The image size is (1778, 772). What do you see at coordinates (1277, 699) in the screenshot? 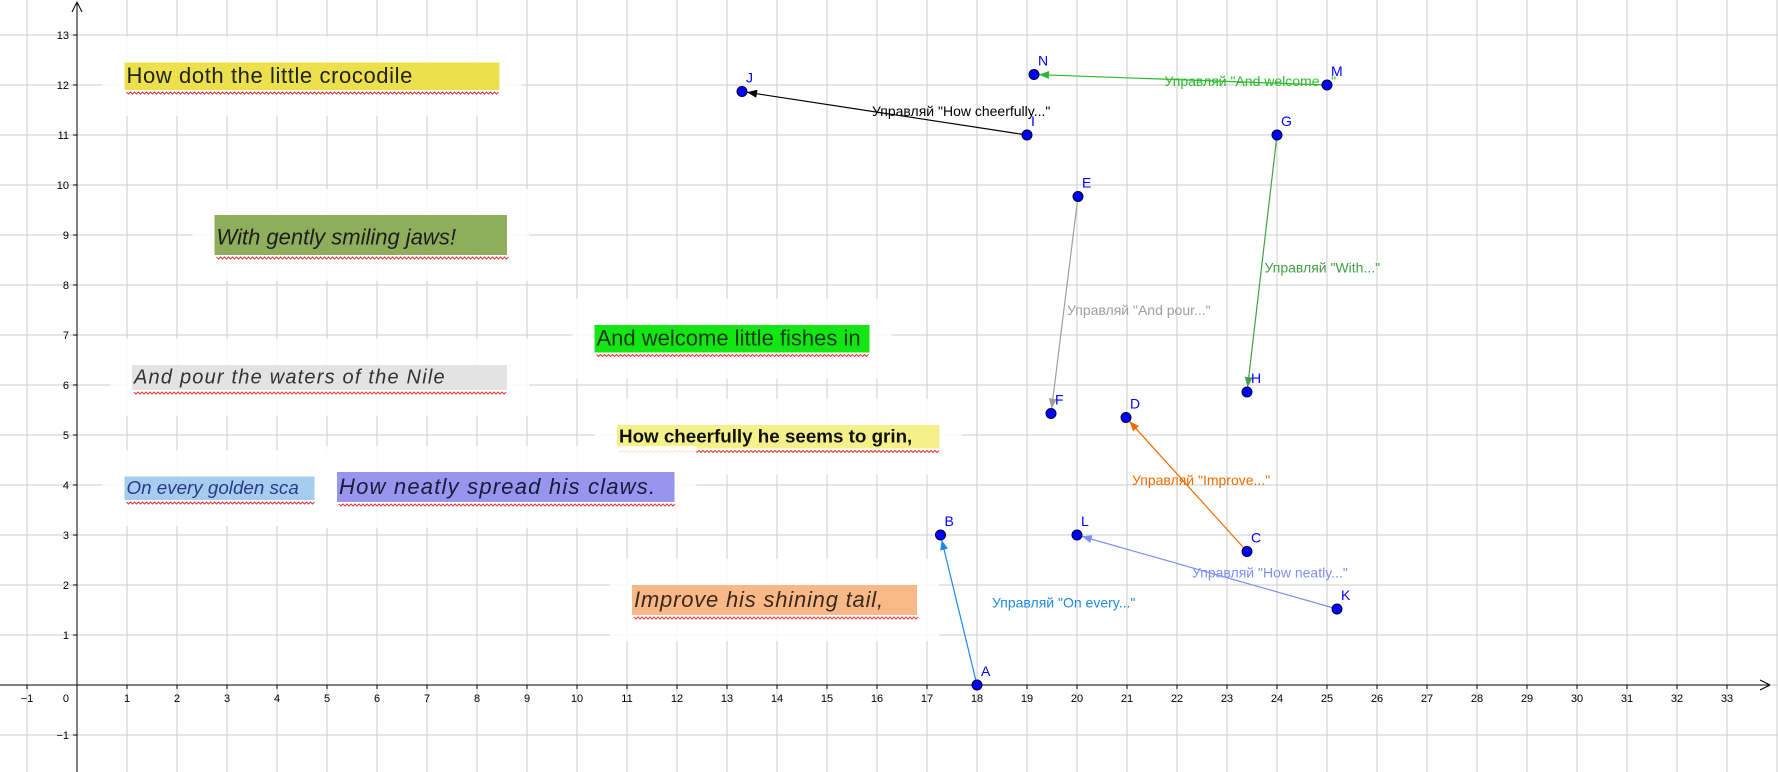
I see `x-tick-label: 24` at bounding box center [1277, 699].